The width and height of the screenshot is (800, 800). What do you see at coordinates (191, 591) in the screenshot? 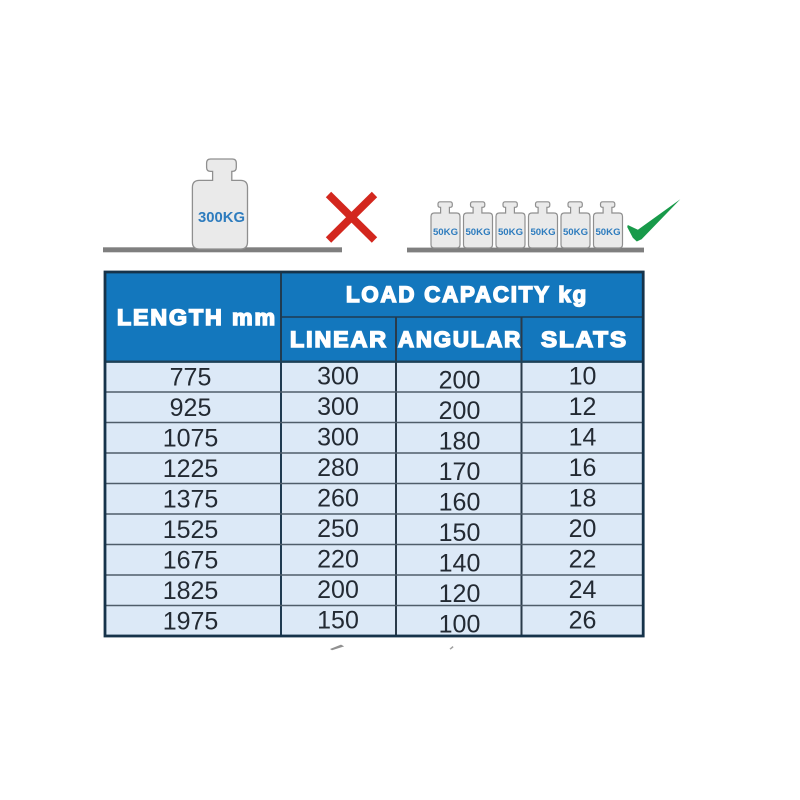
I see `svg-text: 1825` at bounding box center [191, 591].